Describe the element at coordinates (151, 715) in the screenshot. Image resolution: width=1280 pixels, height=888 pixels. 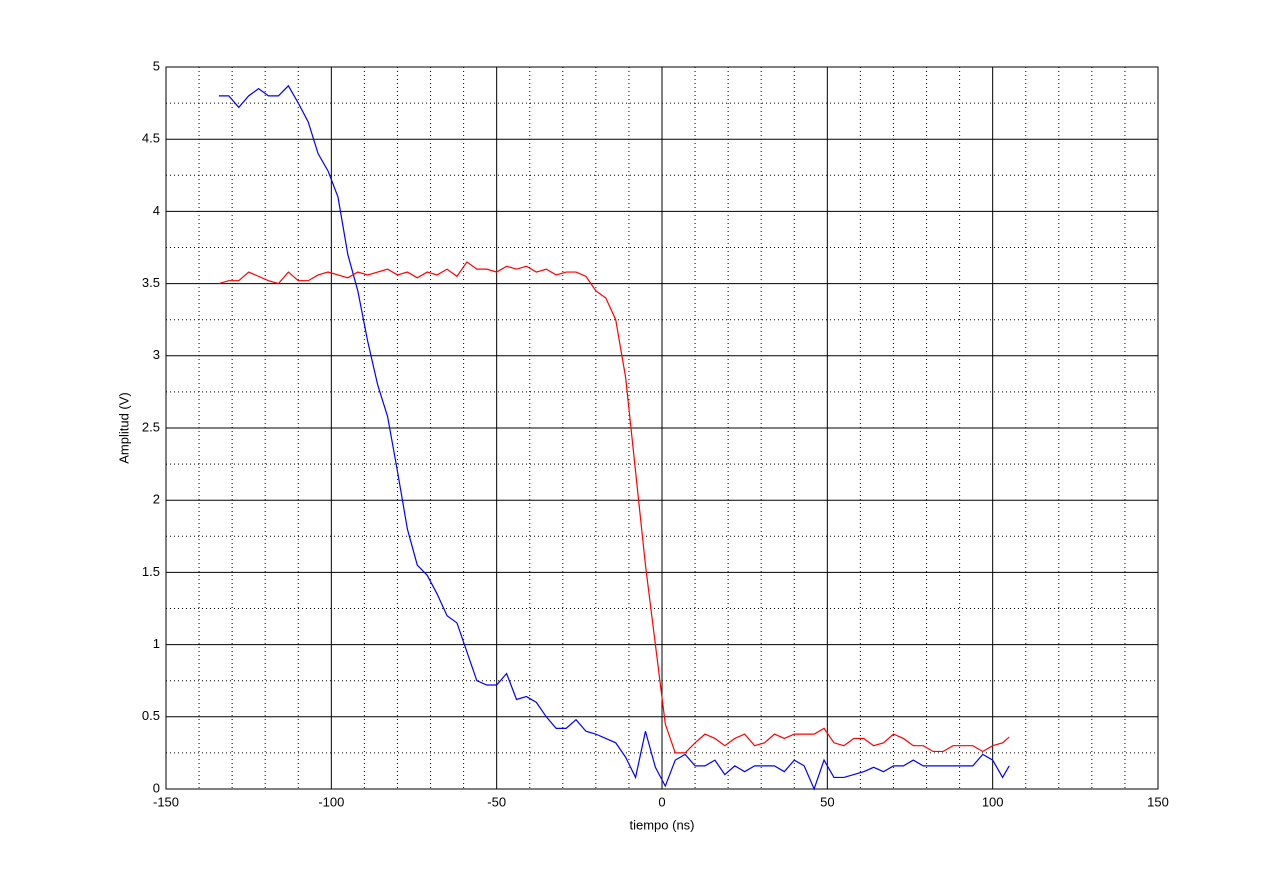
I see `y-tick-label: 0.5` at that location.